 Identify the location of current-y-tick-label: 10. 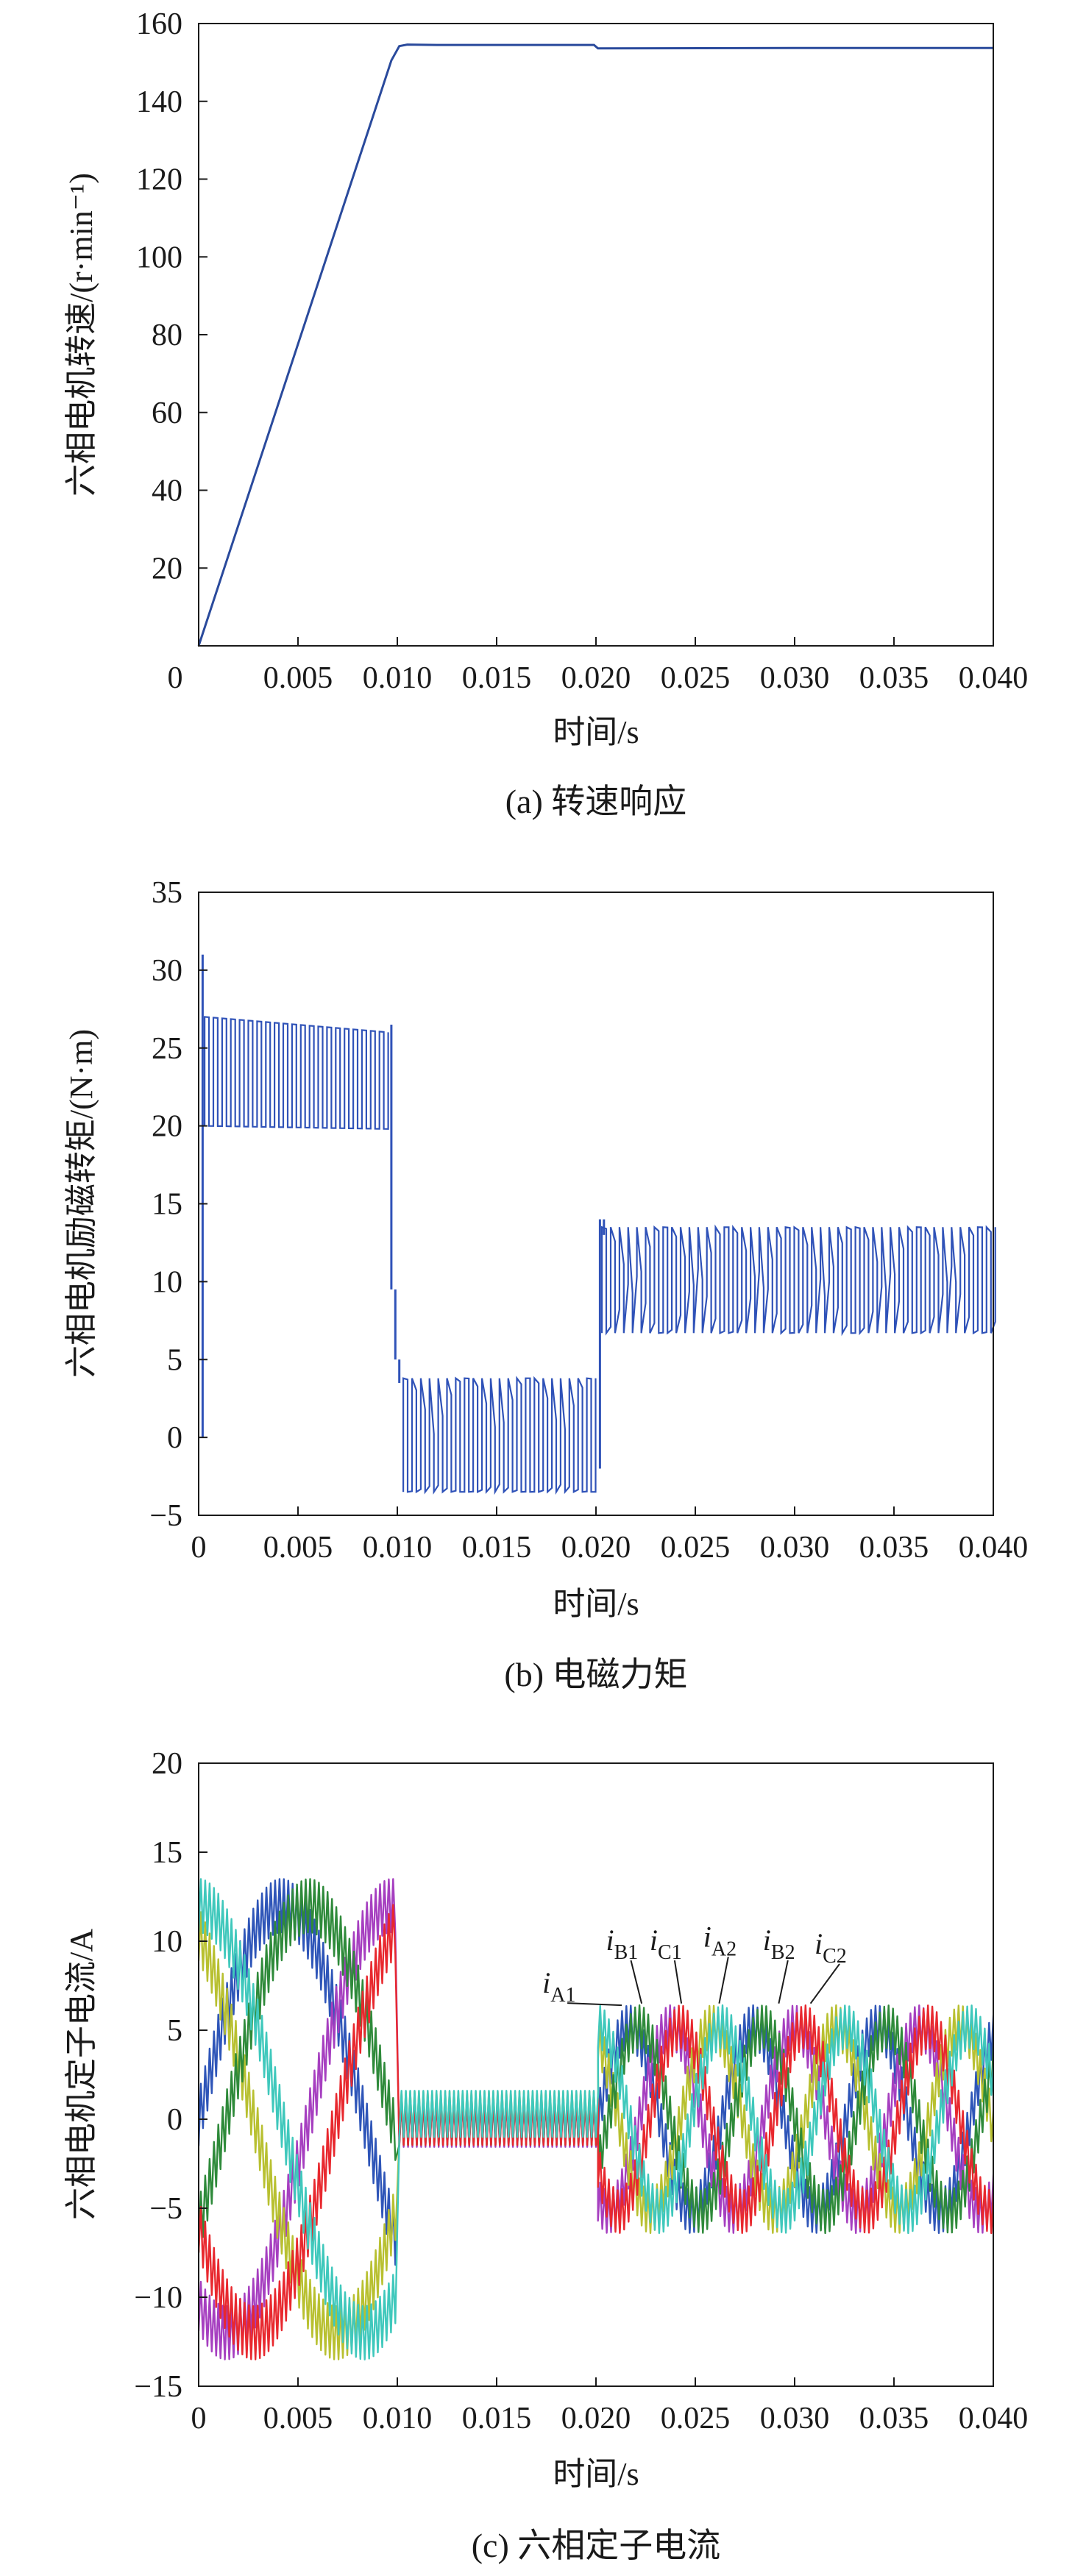
(167, 1942).